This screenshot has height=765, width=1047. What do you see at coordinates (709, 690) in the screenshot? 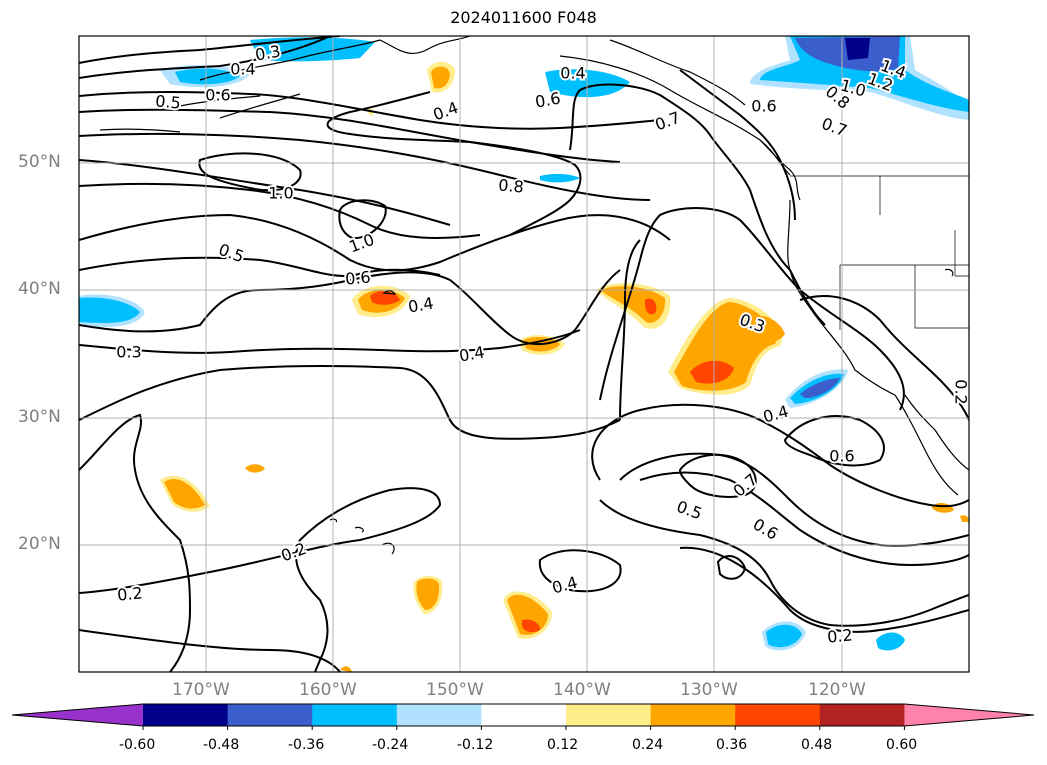
I see `lon-label-130w: 130°W` at bounding box center [709, 690].